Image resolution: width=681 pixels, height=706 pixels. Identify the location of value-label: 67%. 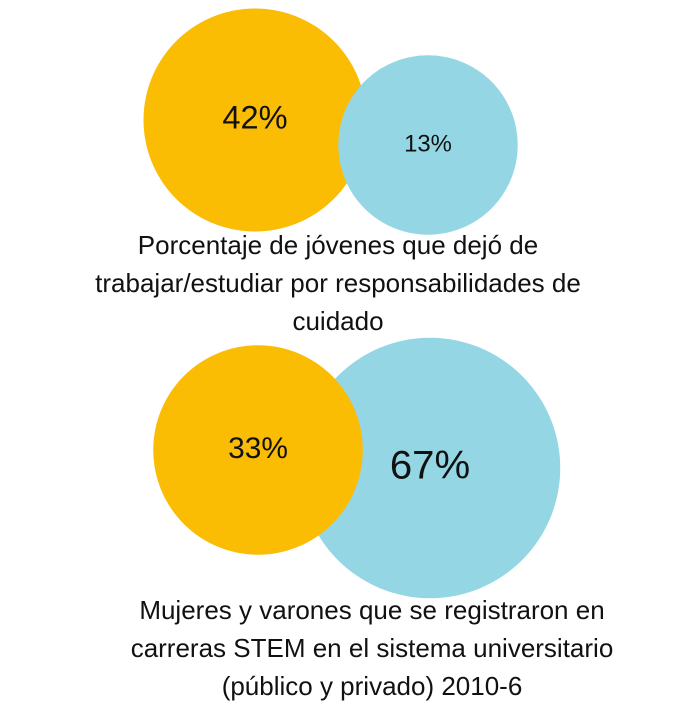
(430, 466).